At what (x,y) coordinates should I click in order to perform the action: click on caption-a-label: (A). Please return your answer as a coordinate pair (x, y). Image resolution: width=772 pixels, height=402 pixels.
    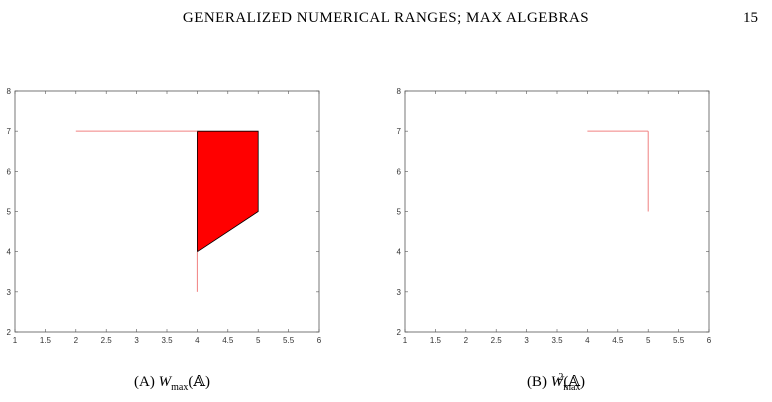
    Looking at the image, I should click on (144, 382).